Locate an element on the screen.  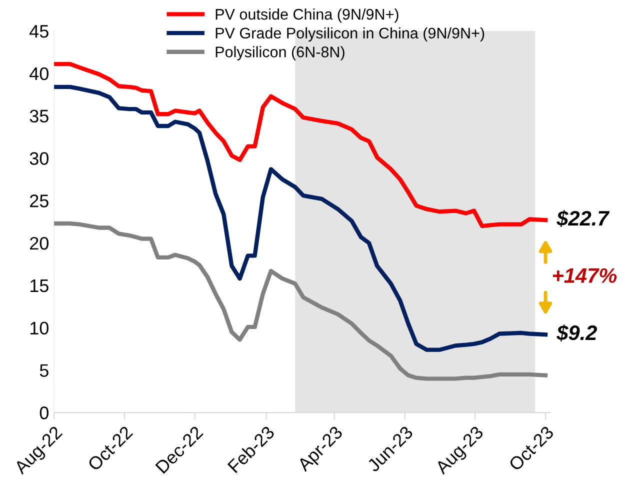
text: +147% is located at coordinates (584, 275).